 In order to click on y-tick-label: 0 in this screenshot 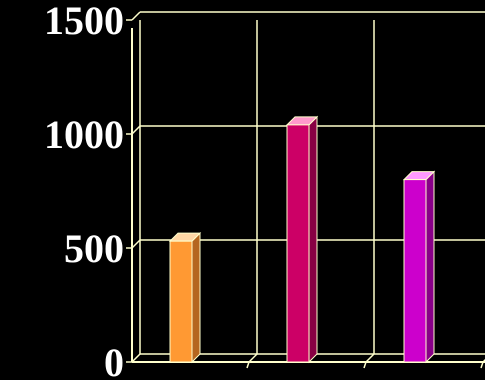, I will do `click(114, 360)`.